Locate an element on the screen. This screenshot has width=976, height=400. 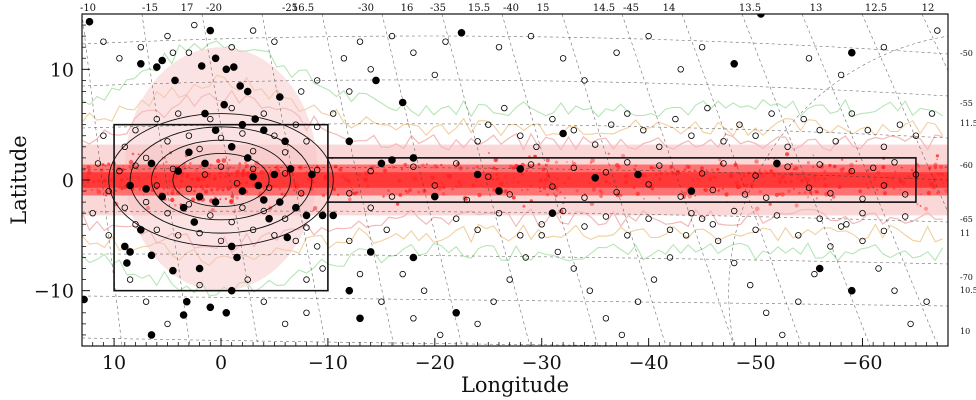
right-axis-label: 11.5 is located at coordinates (968, 123).